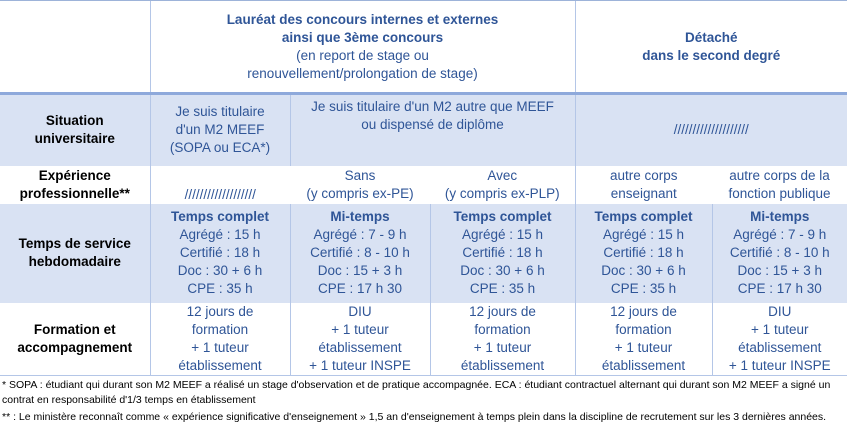 This screenshot has height=445, width=847. Describe the element at coordinates (711, 130) in the screenshot. I see `cell-text: ////////////////////` at that location.